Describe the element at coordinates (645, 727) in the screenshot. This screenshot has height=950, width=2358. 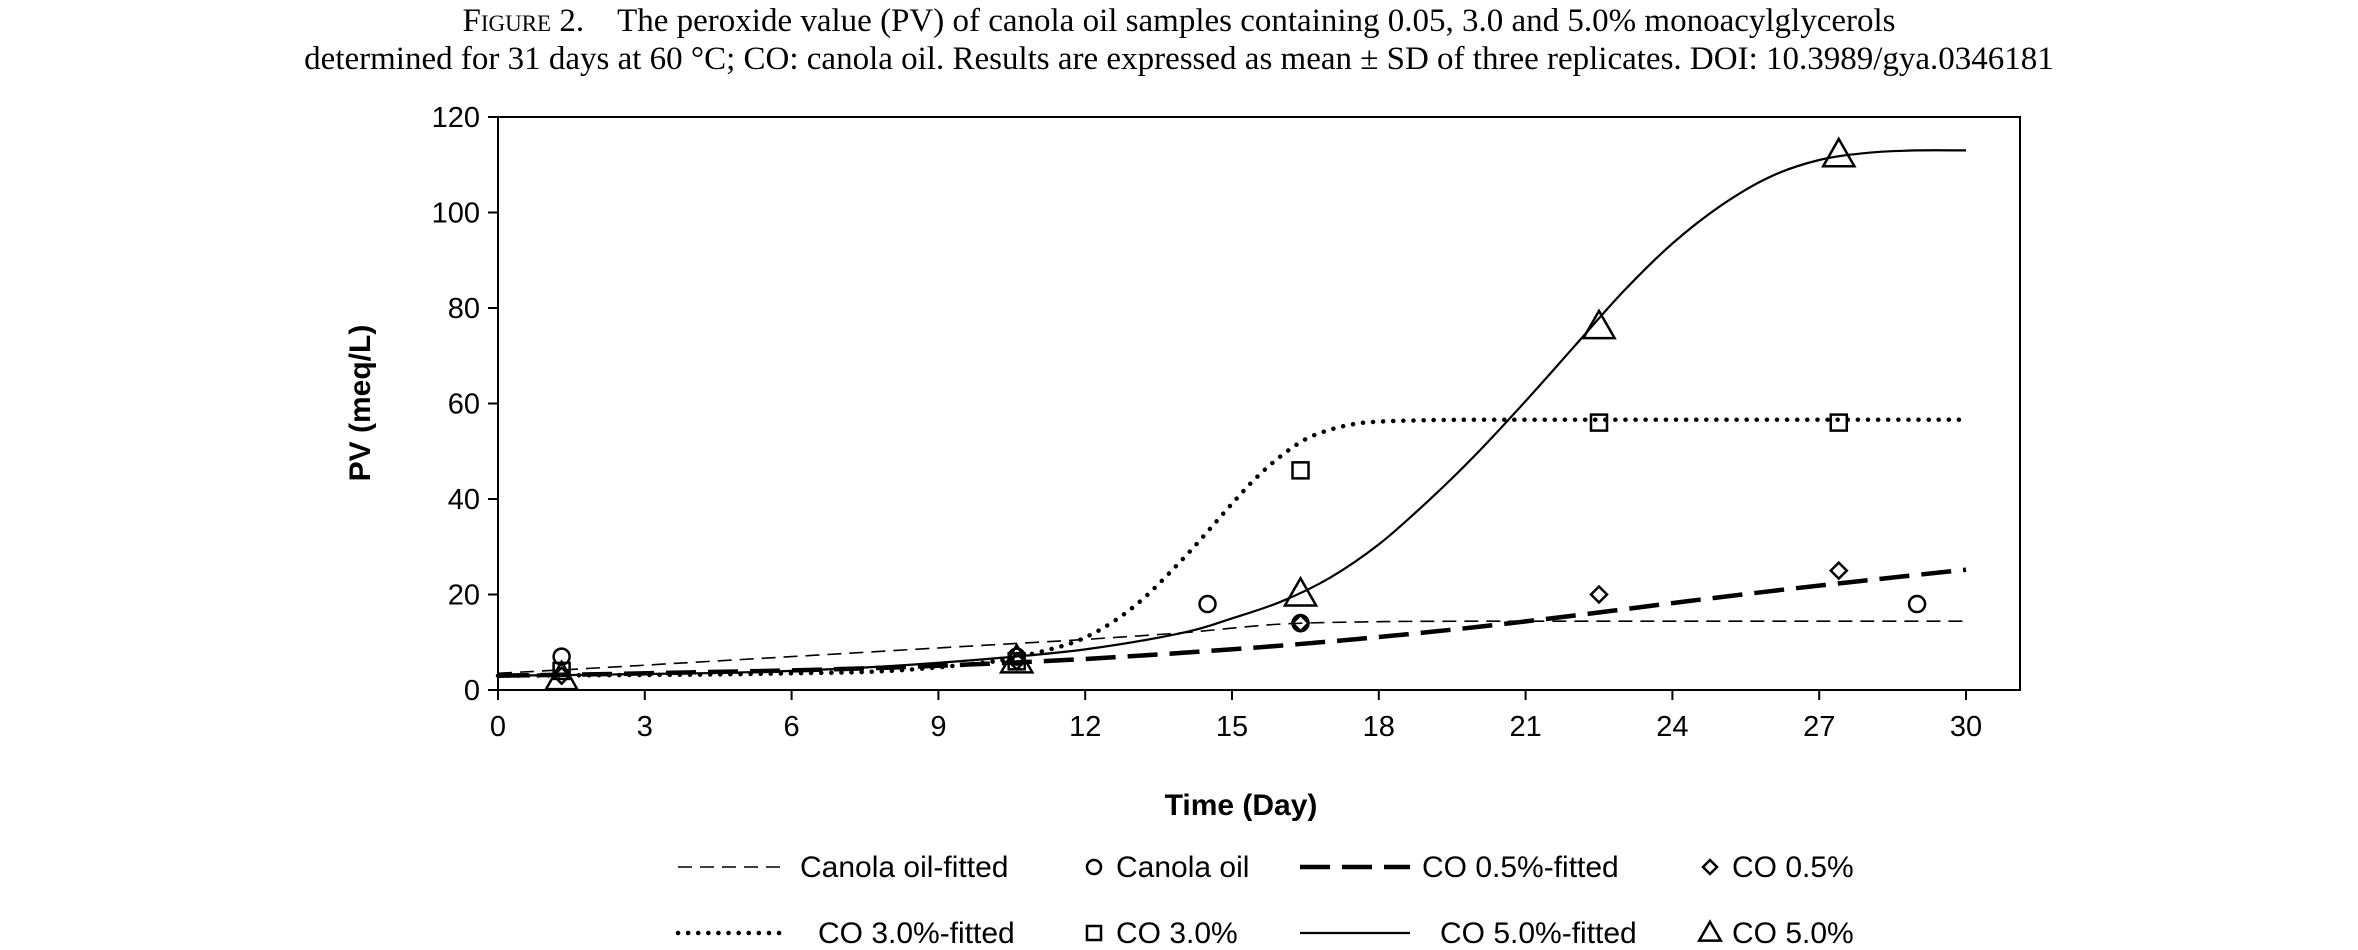
I see `x-tick-label: 3` at that location.